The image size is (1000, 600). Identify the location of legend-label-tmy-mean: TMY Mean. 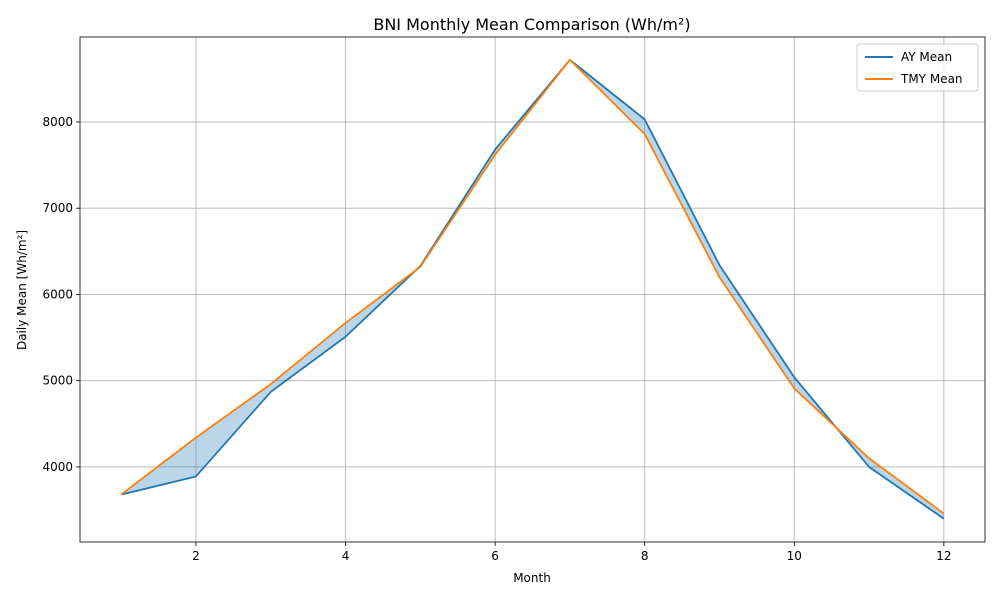
(931, 79).